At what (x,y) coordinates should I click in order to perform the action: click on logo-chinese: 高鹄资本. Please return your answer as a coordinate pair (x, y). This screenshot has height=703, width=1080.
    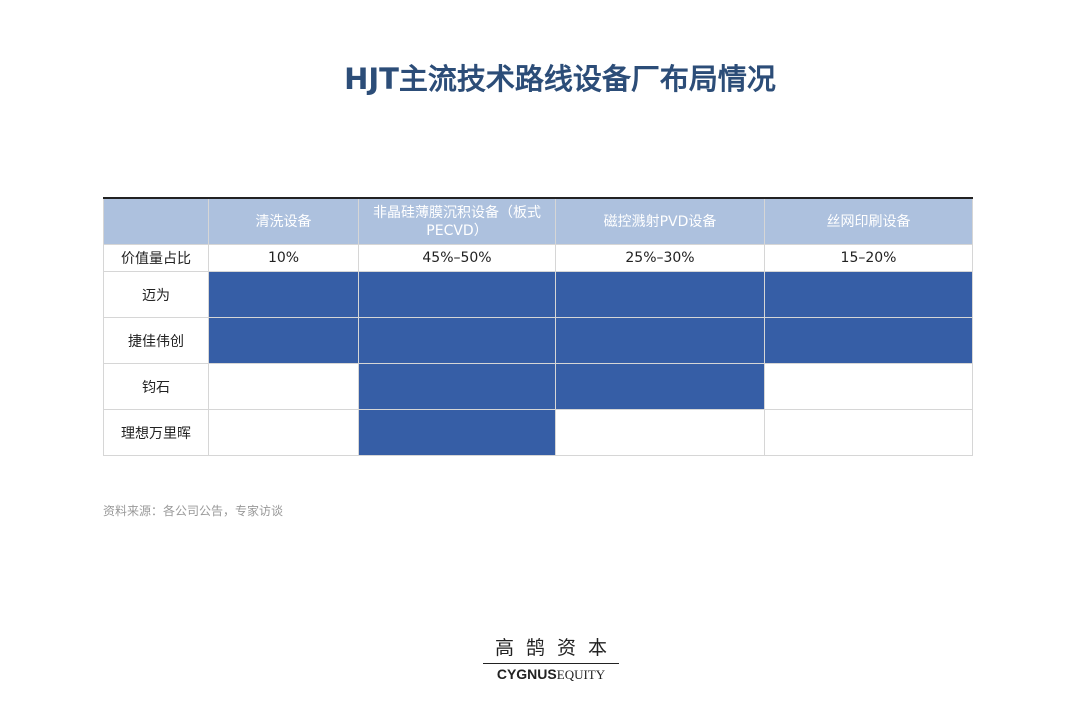
    Looking at the image, I should click on (551, 648).